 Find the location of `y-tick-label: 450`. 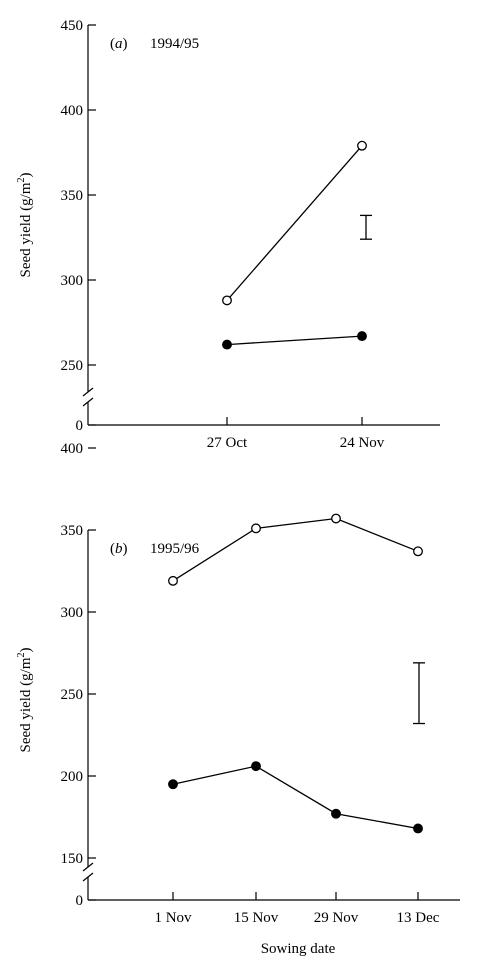

y-tick-label: 450 is located at coordinates (72, 26).